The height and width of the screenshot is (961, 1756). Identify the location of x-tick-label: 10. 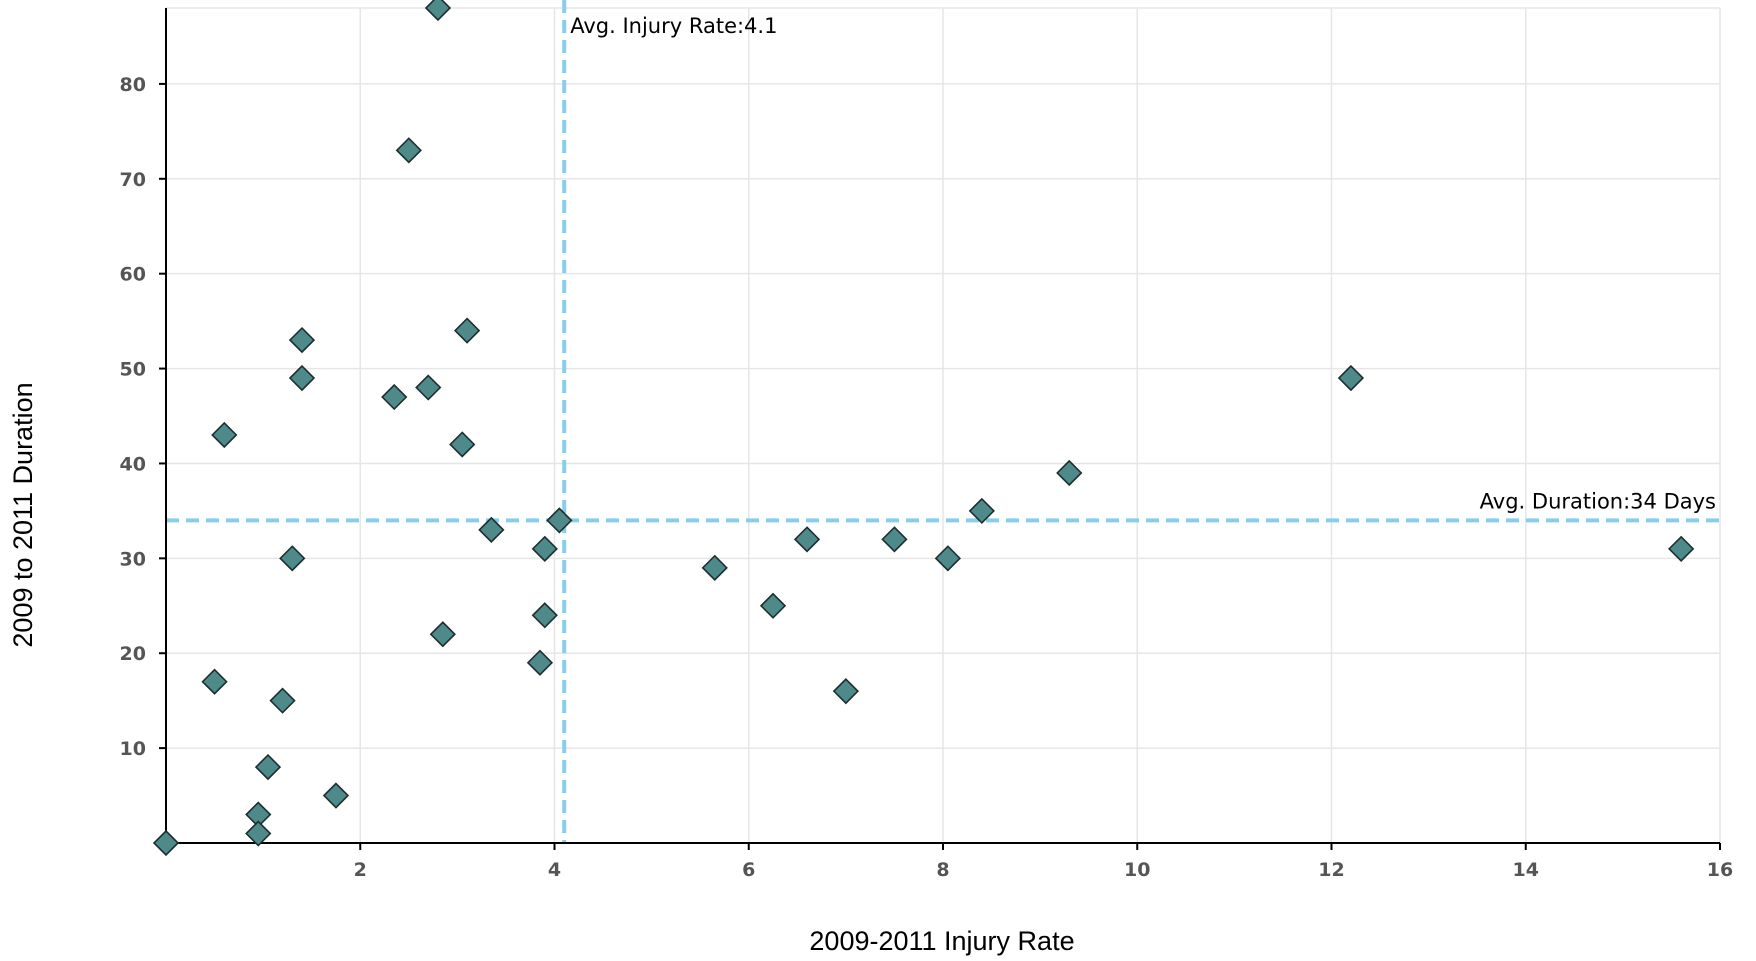
(1137, 870).